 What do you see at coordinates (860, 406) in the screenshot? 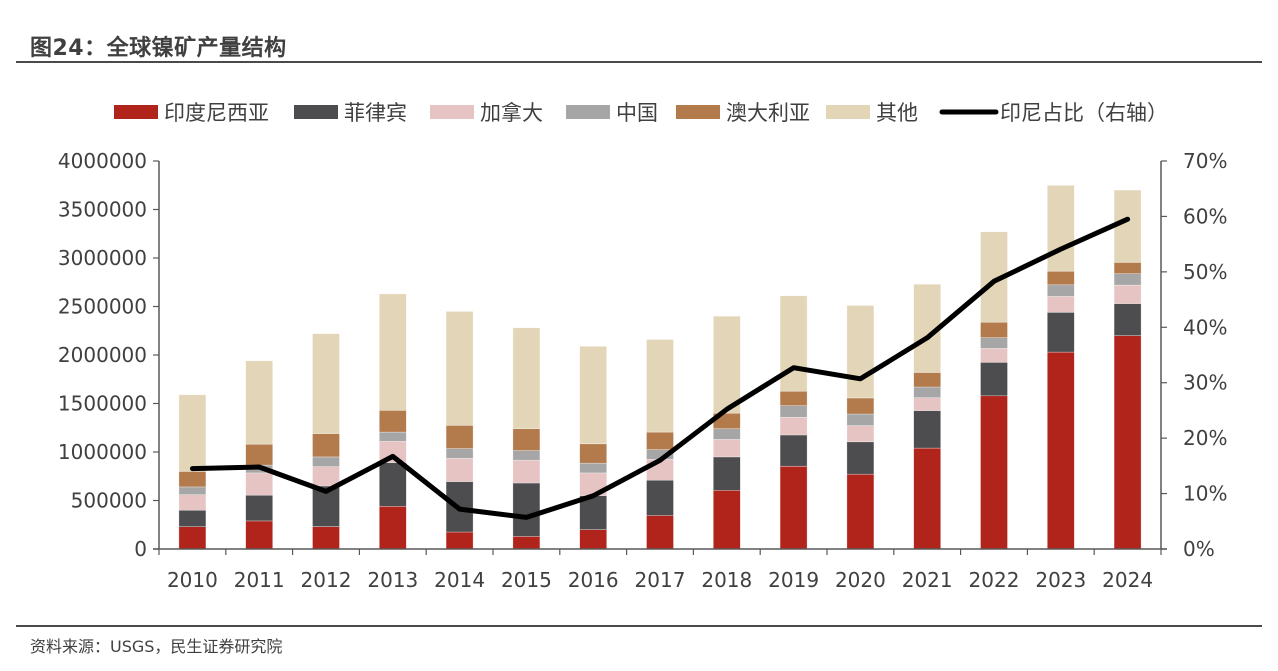
I see `bar-segment-2020-s4` at bounding box center [860, 406].